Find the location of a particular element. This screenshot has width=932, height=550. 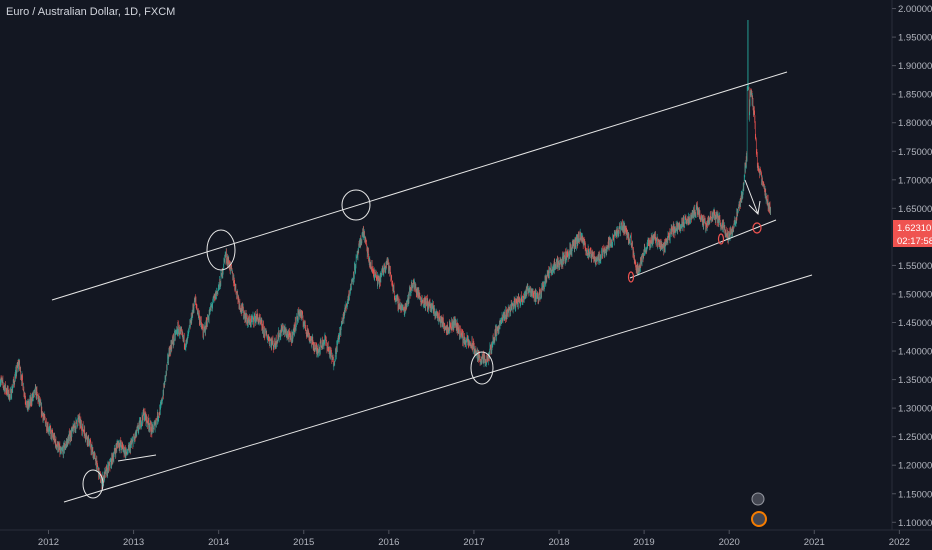

x-tick-label: 2022 is located at coordinates (899, 542).